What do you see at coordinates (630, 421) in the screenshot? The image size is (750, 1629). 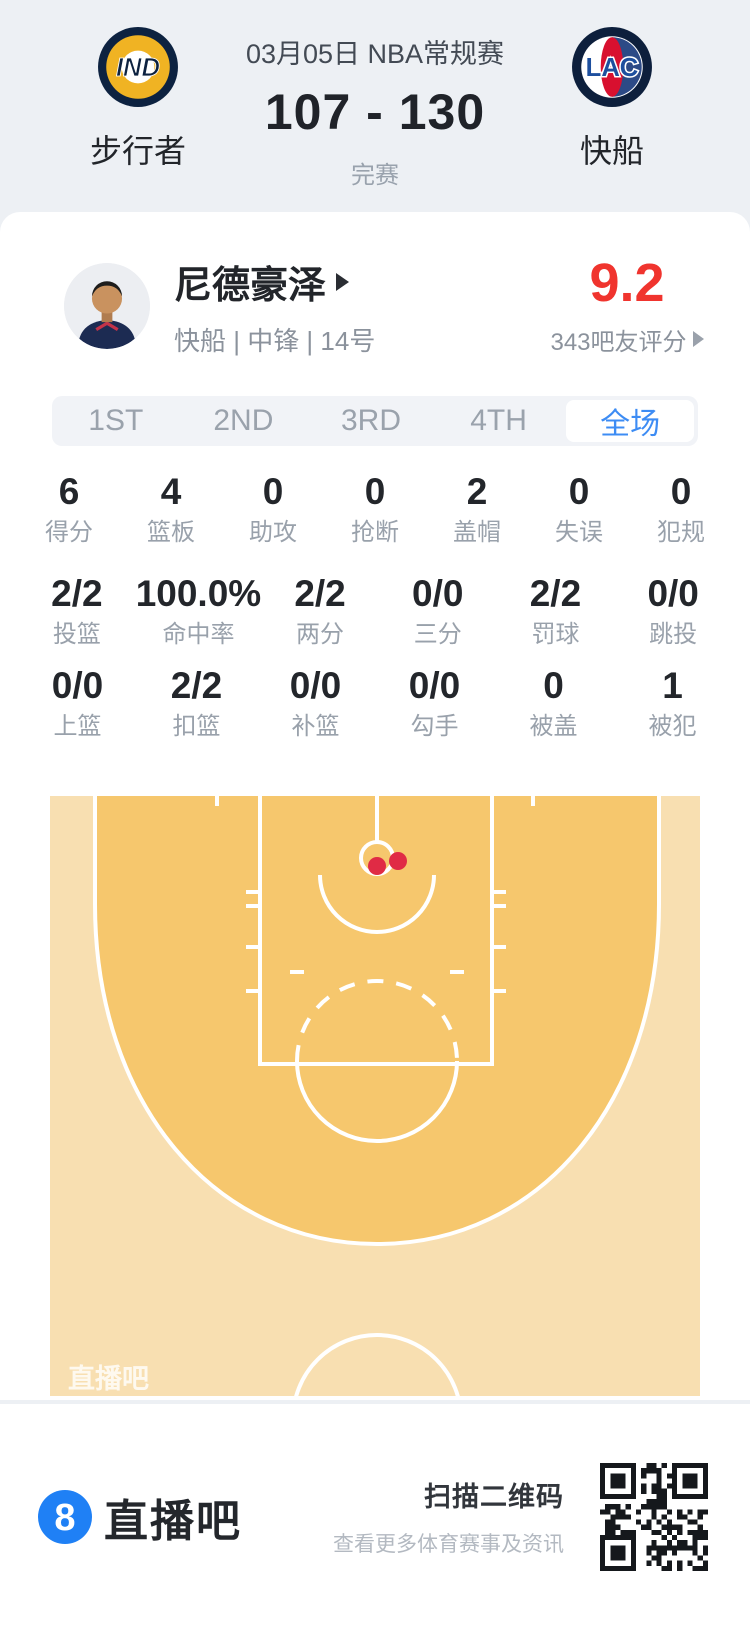 I see `tab-full: 全场` at bounding box center [630, 421].